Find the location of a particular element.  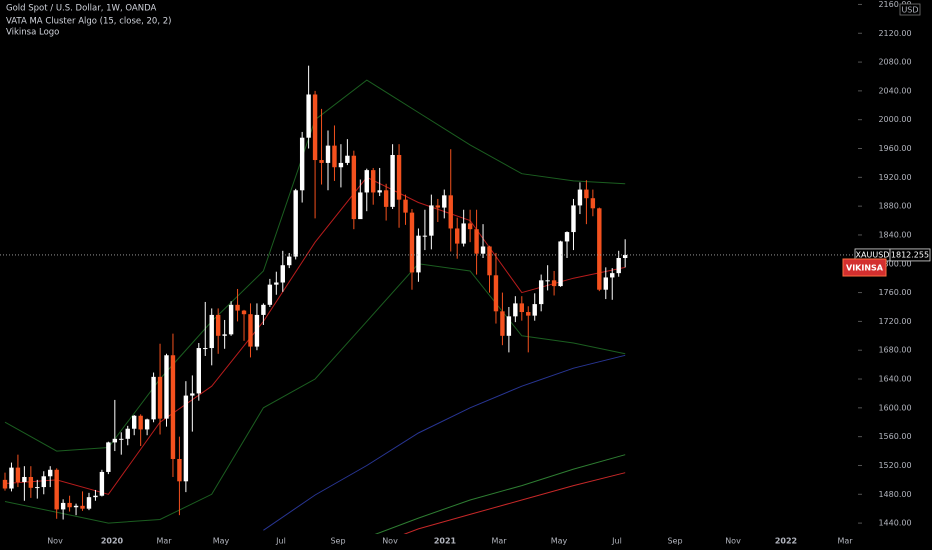

chart-title: Gold Spot / U.S. Dollar, 1W, OANDA is located at coordinates (81, 9).